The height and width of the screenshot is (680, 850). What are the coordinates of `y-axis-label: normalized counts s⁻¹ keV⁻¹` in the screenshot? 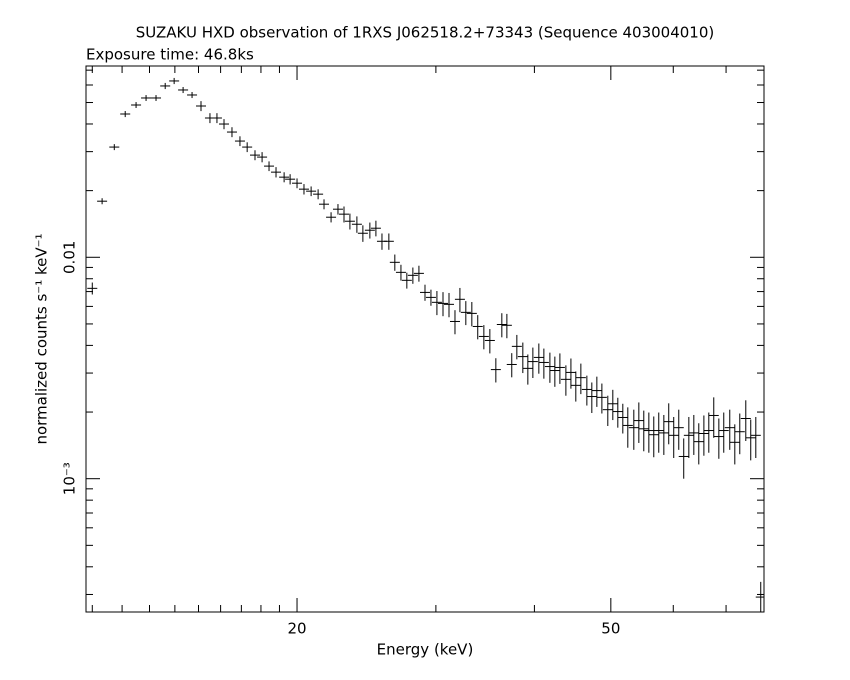 It's located at (42, 338).